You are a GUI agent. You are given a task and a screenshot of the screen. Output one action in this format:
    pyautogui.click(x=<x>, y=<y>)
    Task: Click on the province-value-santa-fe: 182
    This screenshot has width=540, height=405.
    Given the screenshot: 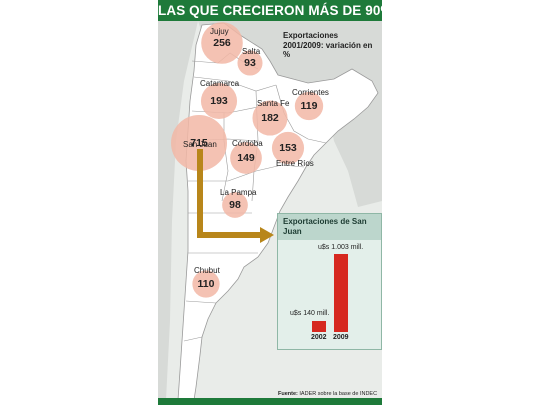 What is the action you would take?
    pyautogui.click(x=270, y=118)
    